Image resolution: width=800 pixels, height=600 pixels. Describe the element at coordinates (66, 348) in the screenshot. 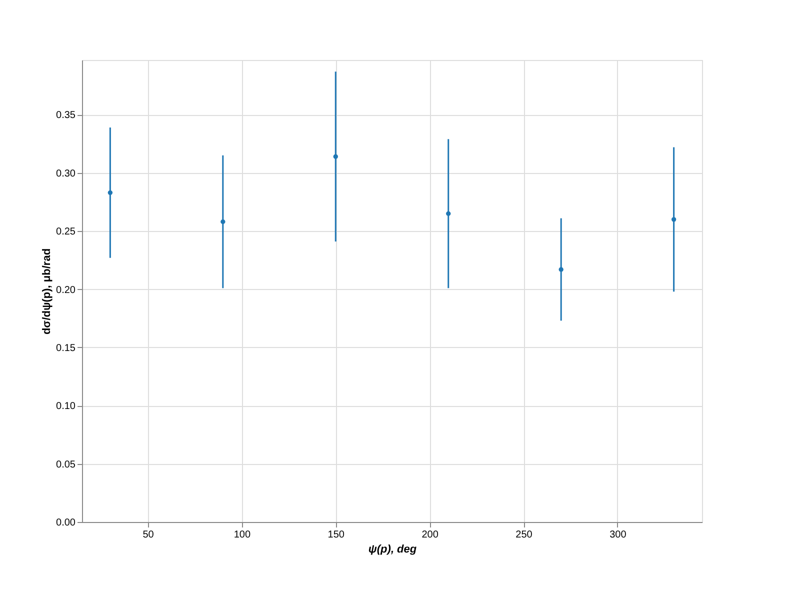

I see `y-tick-label: 0.15` at that location.